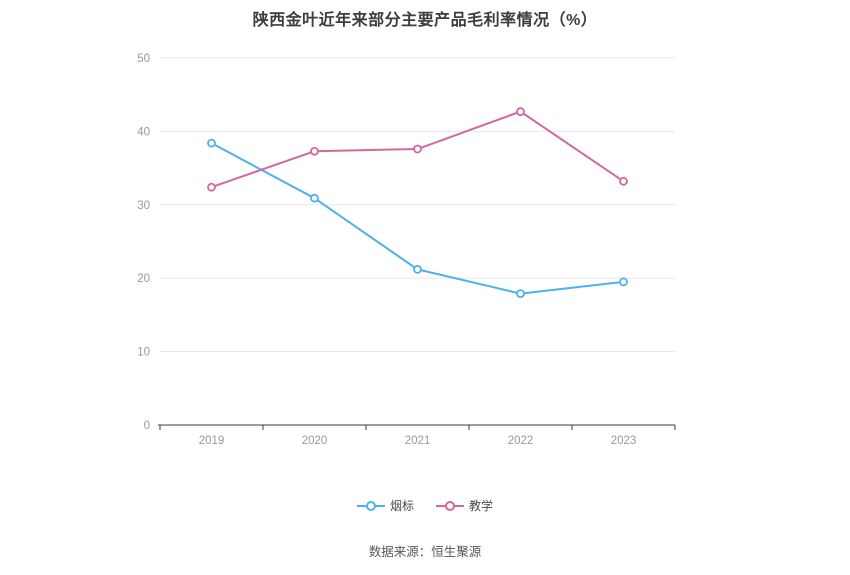  I want to click on legend-item-0: 烟标, so click(385, 505).